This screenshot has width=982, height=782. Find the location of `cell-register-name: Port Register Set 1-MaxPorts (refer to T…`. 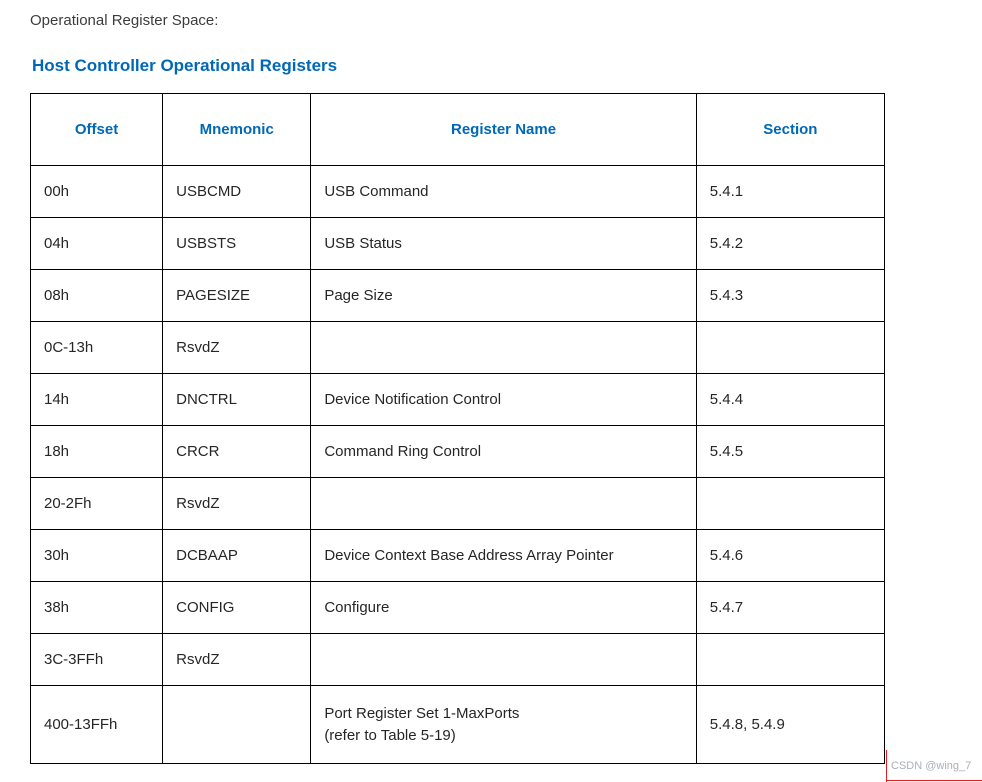

cell-register-name: Port Register Set 1-MaxPorts (refer to T… is located at coordinates (503, 724).